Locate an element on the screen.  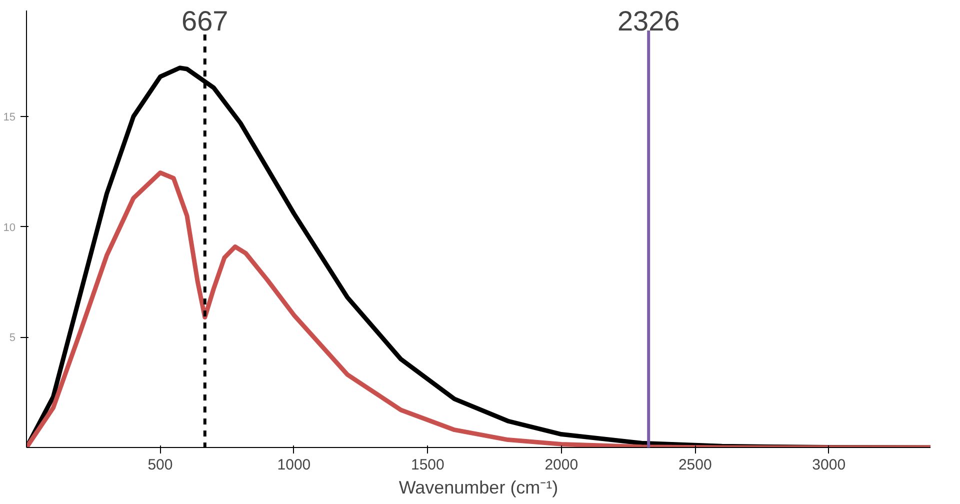
y-tick-label: 15 is located at coordinates (9, 117).